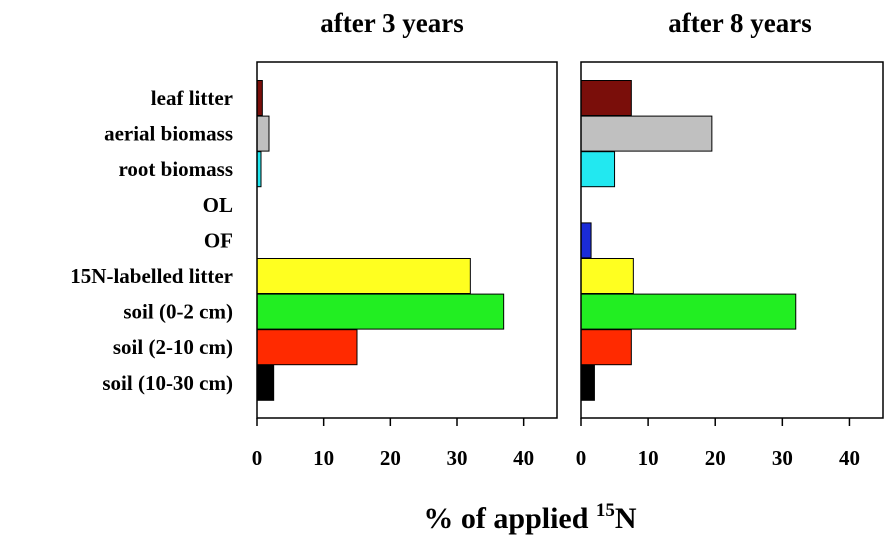  What do you see at coordinates (167, 383) in the screenshot?
I see `category-label-soil-10-30-cm: soil (10-30 cm)` at bounding box center [167, 383].